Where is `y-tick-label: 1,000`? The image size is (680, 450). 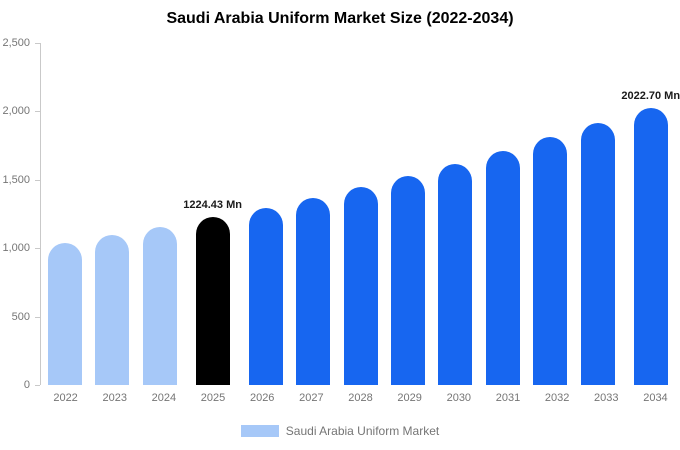 y-tick-label: 1,000 is located at coordinates (16, 248).